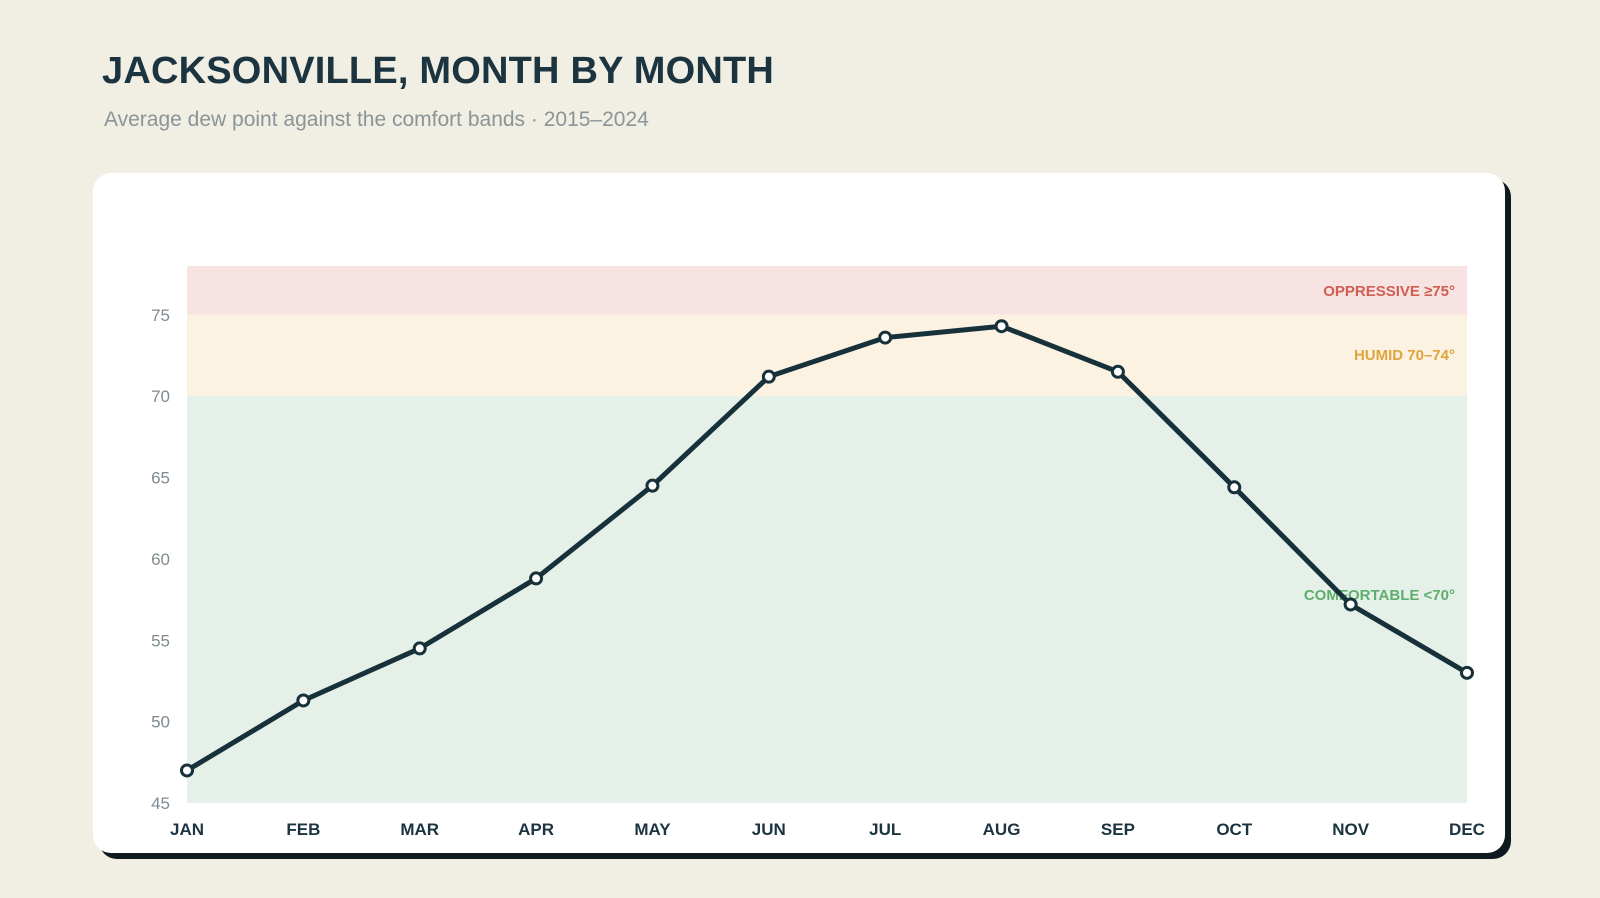 The width and height of the screenshot is (1600, 898). I want to click on x-tick-label: AUG, so click(1002, 829).